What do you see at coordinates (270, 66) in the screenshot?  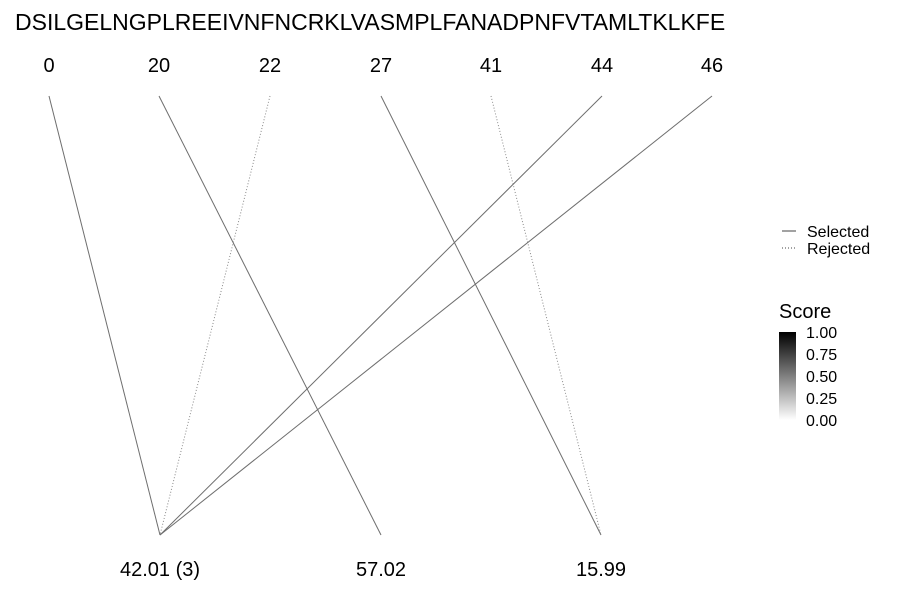 I see `position-label: 22` at bounding box center [270, 66].